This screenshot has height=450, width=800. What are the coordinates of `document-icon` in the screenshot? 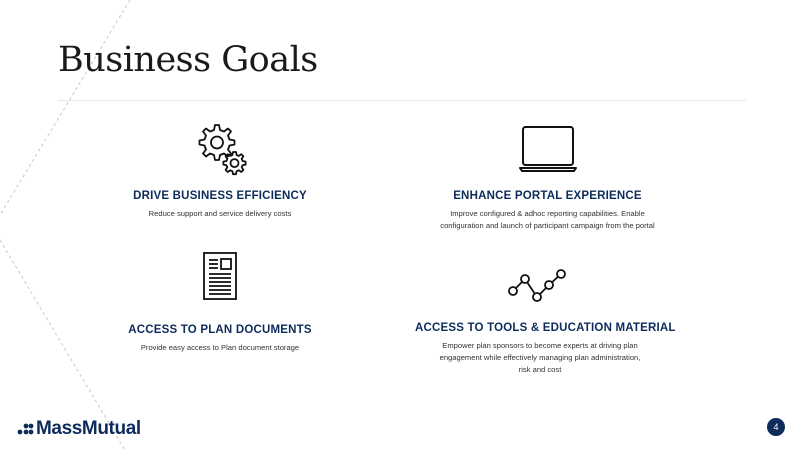 It's located at (220, 276).